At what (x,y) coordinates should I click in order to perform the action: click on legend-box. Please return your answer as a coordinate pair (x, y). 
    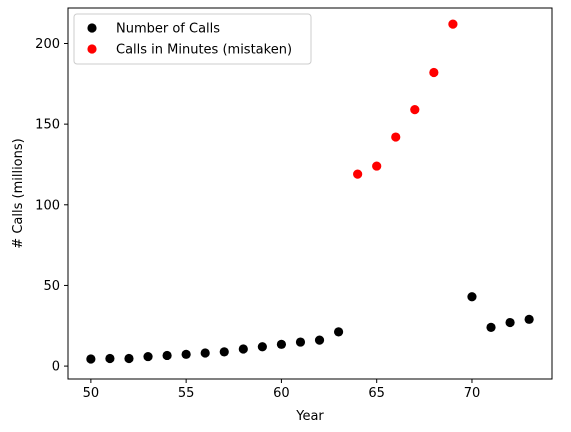
    Looking at the image, I should click on (192, 39).